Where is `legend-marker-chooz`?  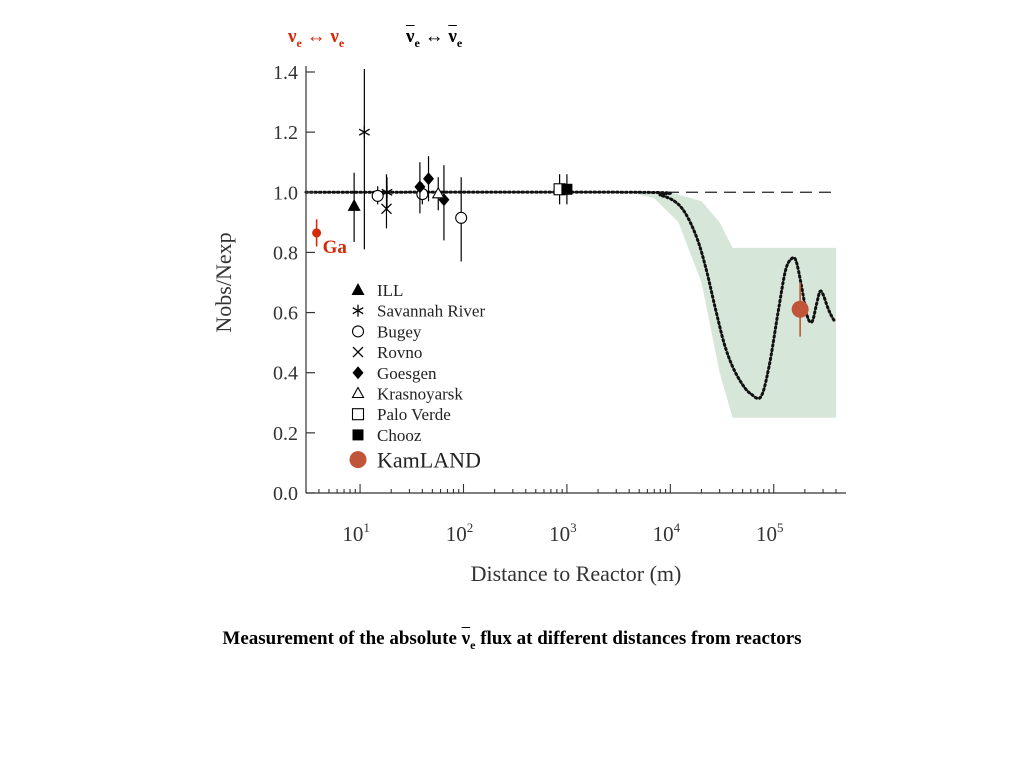
legend-marker-chooz is located at coordinates (358, 435).